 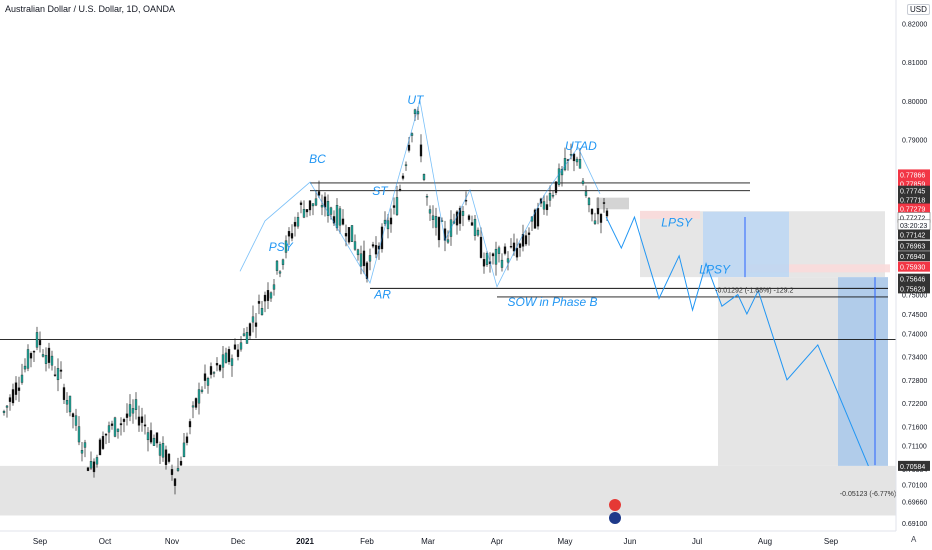 What do you see at coordinates (615, 505) in the screenshot?
I see `event-flag-icon-circle` at bounding box center [615, 505].